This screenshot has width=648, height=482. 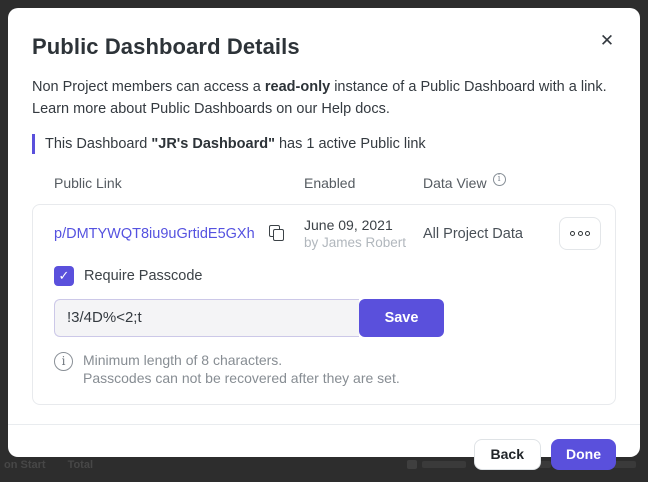 What do you see at coordinates (143, 275) in the screenshot?
I see `require-passcode-label: Require Passcode` at bounding box center [143, 275].